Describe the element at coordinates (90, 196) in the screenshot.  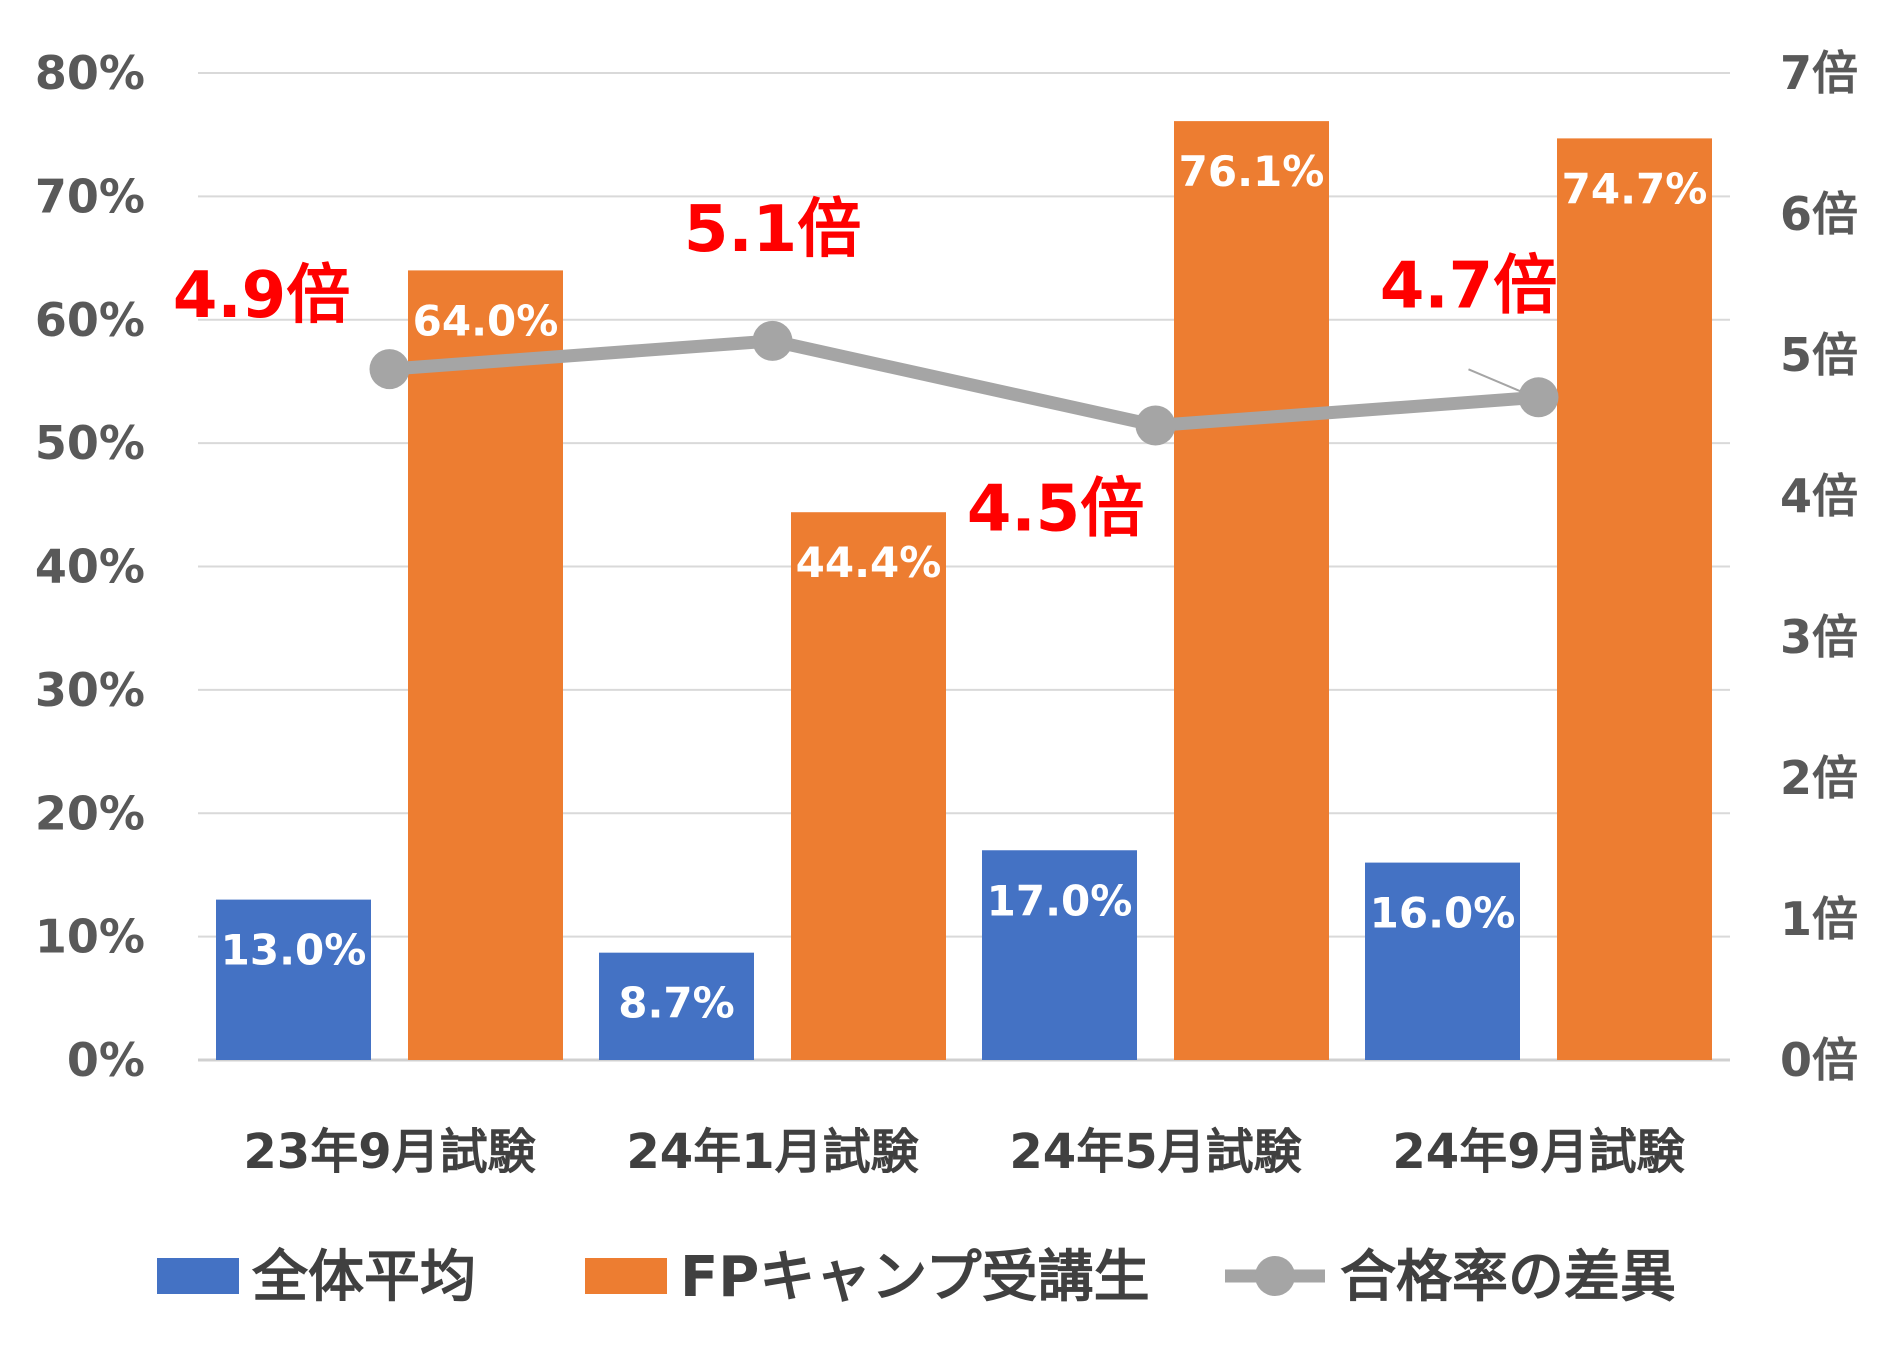
I see `y-left-tick-label: 70%` at that location.